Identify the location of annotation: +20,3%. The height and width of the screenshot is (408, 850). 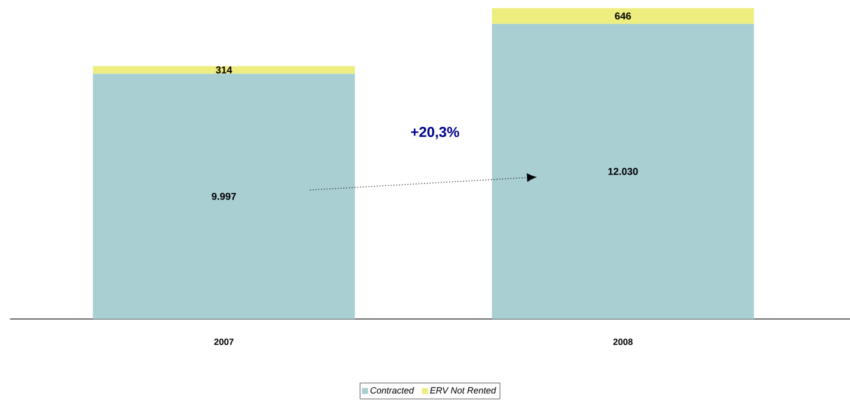
(435, 133).